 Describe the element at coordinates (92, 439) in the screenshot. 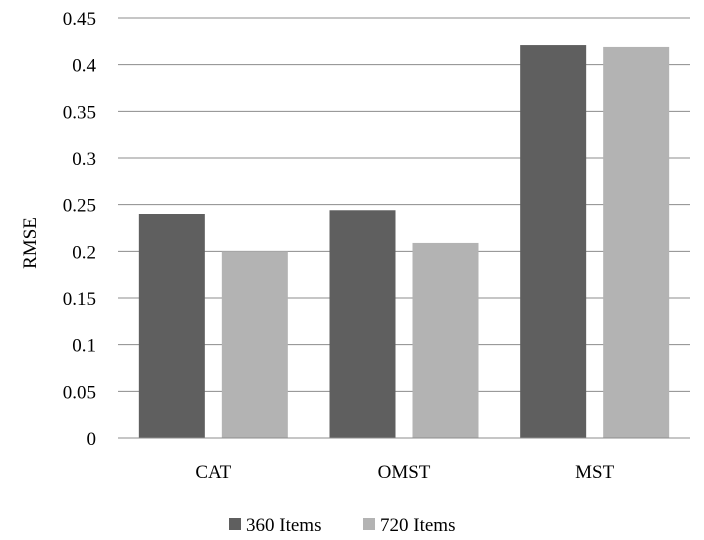

I see `y-tick-label: 0` at that location.